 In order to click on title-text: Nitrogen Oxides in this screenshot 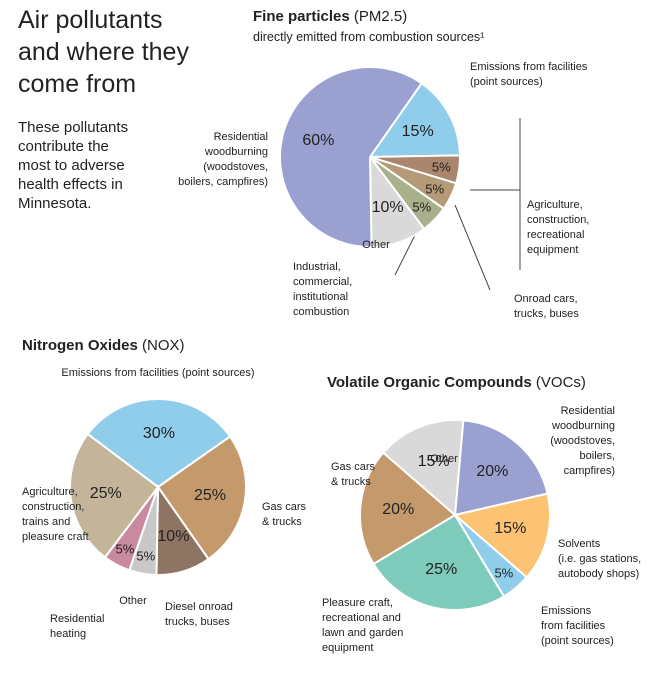, I will do `click(80, 345)`.